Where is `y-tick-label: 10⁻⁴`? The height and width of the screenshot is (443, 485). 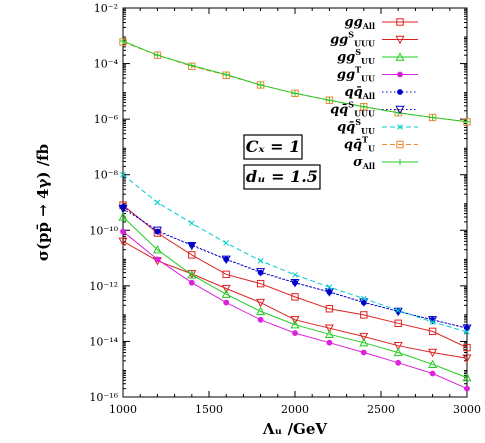
y-tick-label: 10⁻⁴ is located at coordinates (106, 64).